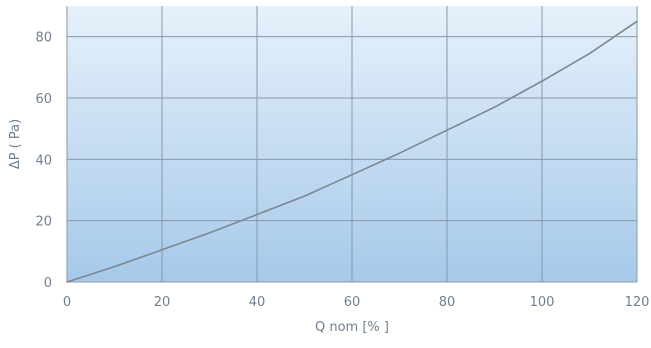 The image size is (651, 348). What do you see at coordinates (542, 302) in the screenshot?
I see `x-tick-label: 100` at bounding box center [542, 302].